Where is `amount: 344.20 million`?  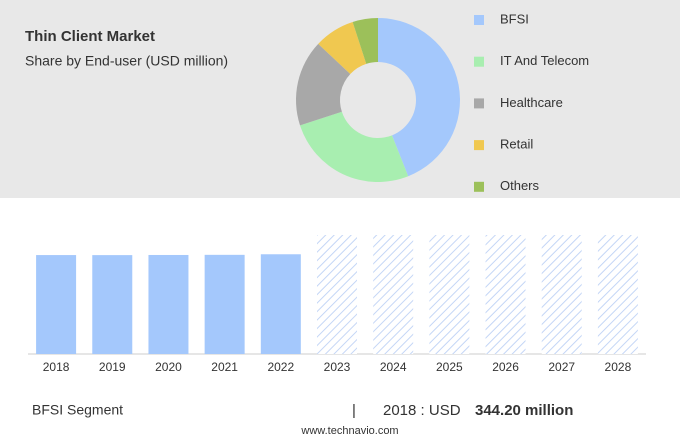 amount: 344.20 million is located at coordinates (524, 410).